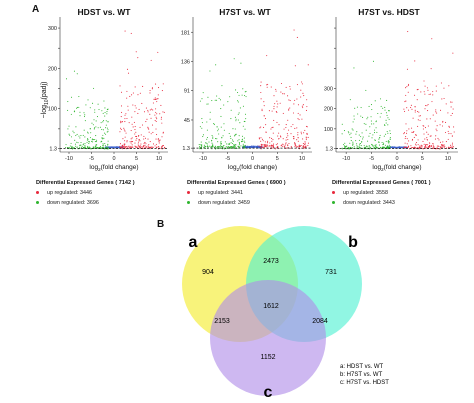 The image size is (474, 403). Describe the element at coordinates (52, 69) in the screenshot. I see `y-tick-label: 200` at that location.